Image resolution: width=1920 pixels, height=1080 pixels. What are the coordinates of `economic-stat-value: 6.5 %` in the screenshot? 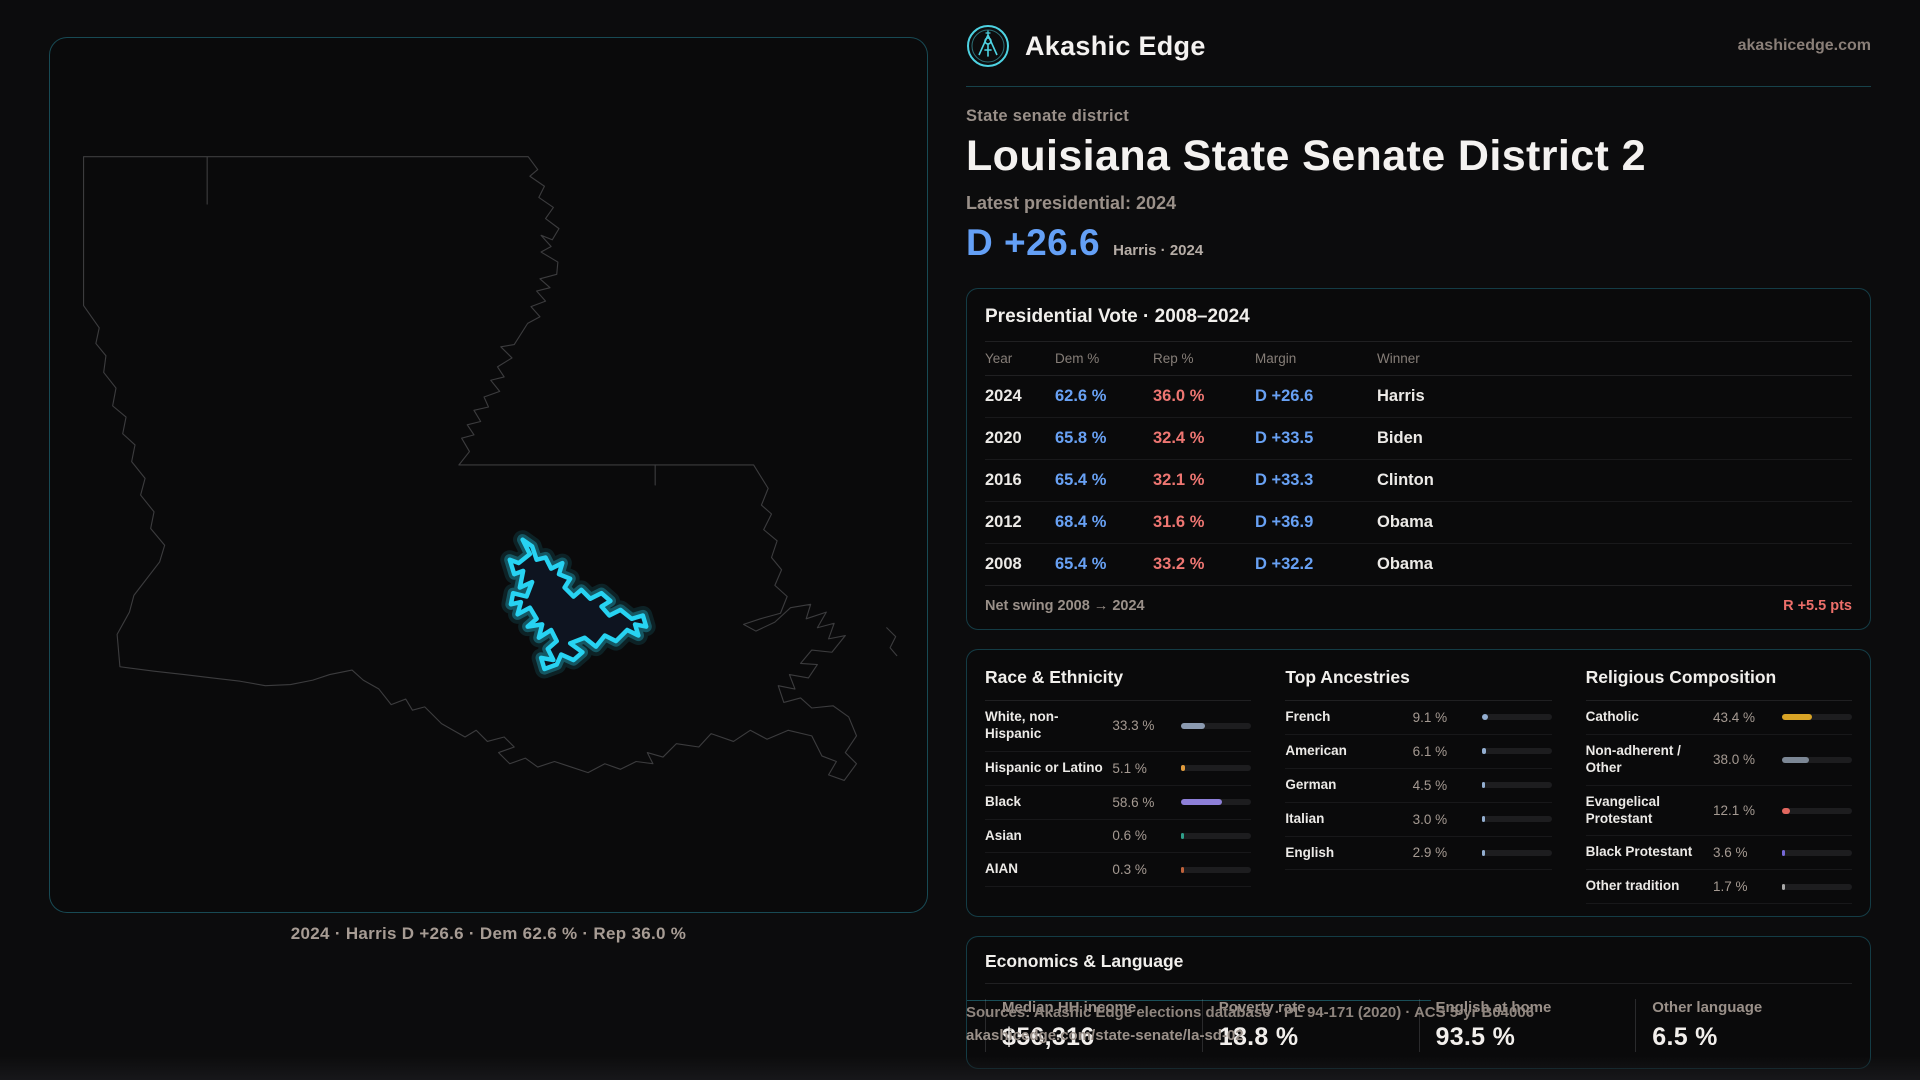 It's located at (1685, 1037).